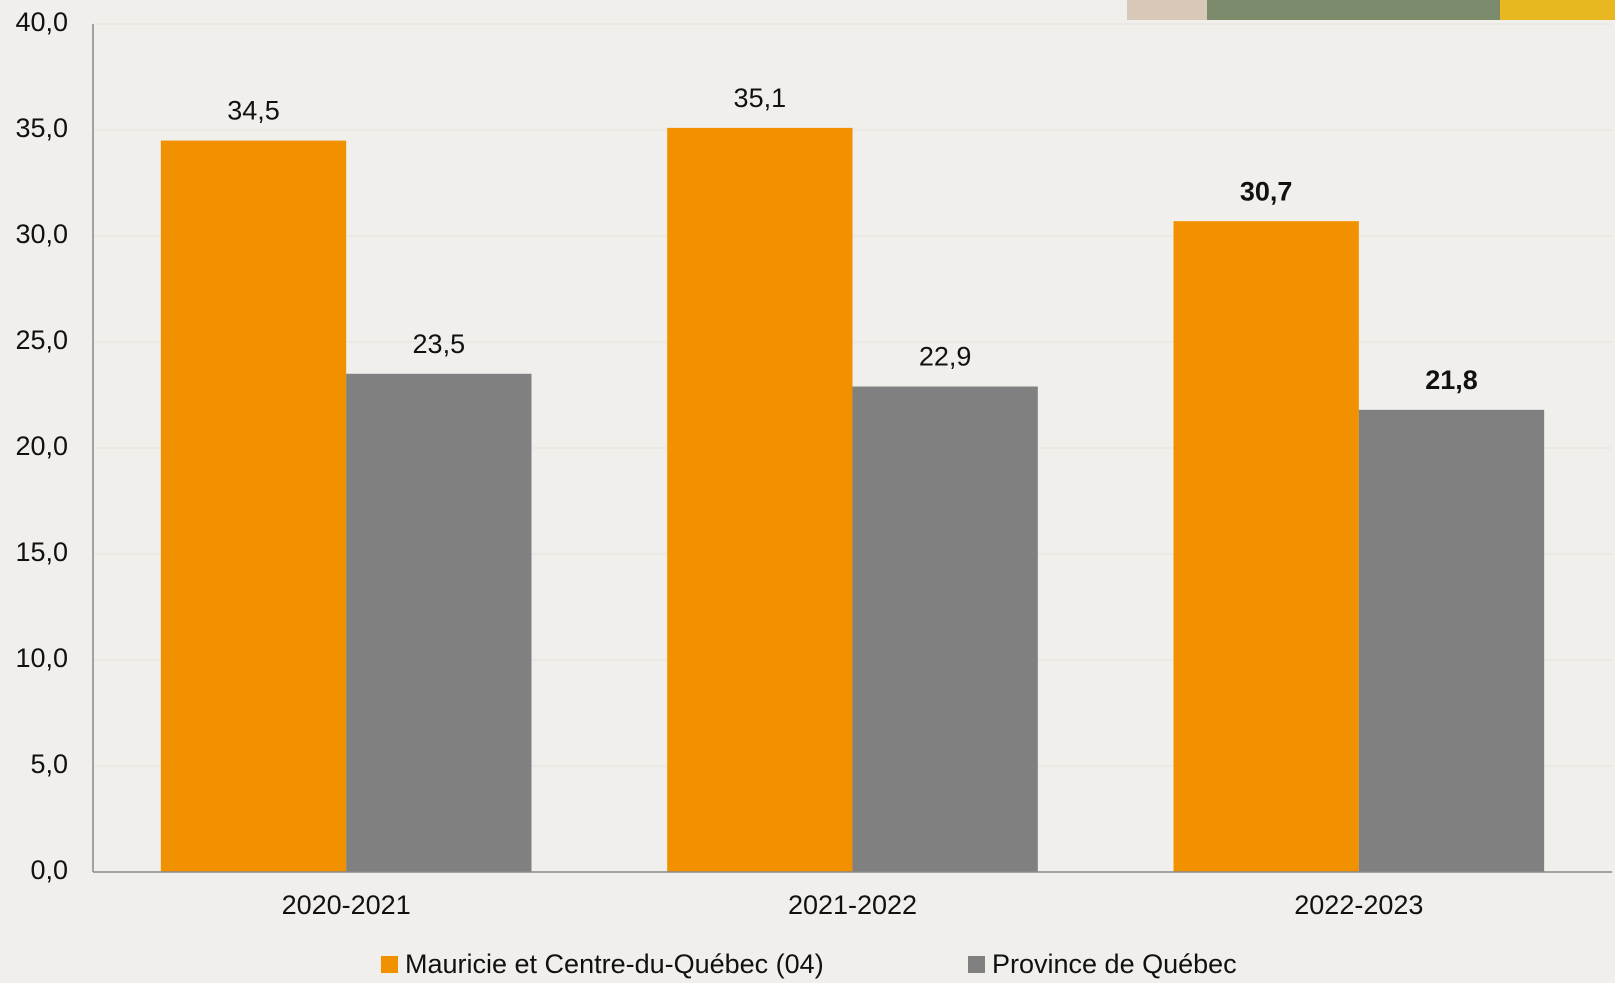 The image size is (1615, 983). Describe the element at coordinates (41, 22) in the screenshot. I see `y-tick-label: 40,0` at that location.